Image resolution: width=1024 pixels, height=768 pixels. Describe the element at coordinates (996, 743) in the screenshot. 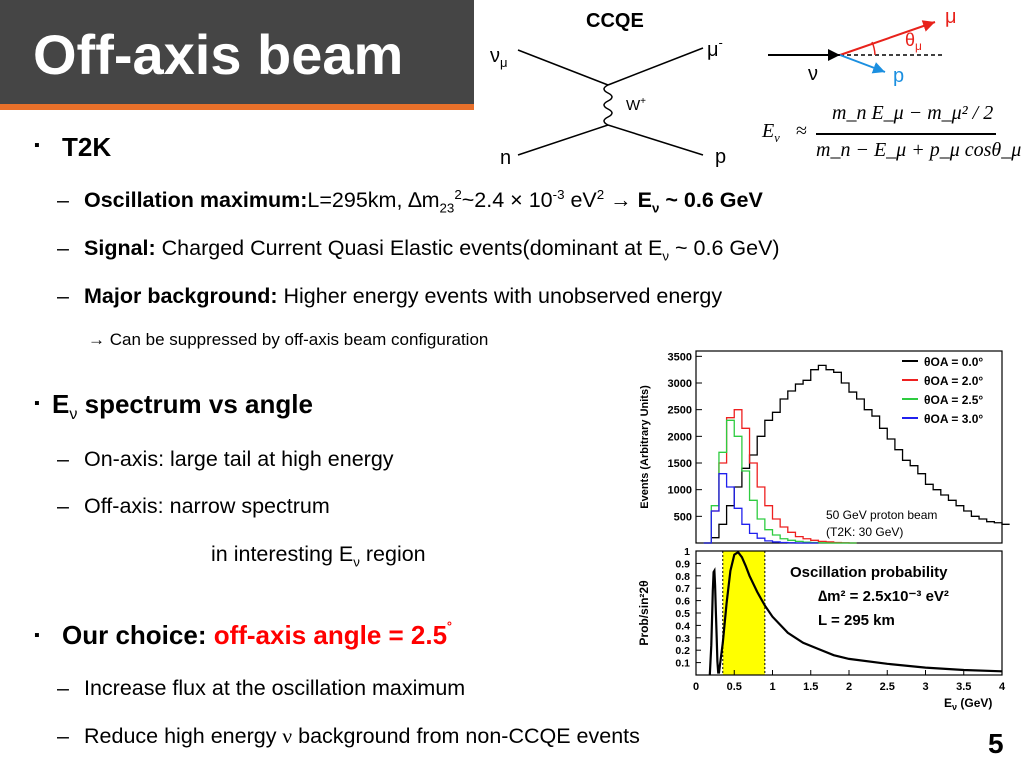

I see `page-number: 5` at that location.